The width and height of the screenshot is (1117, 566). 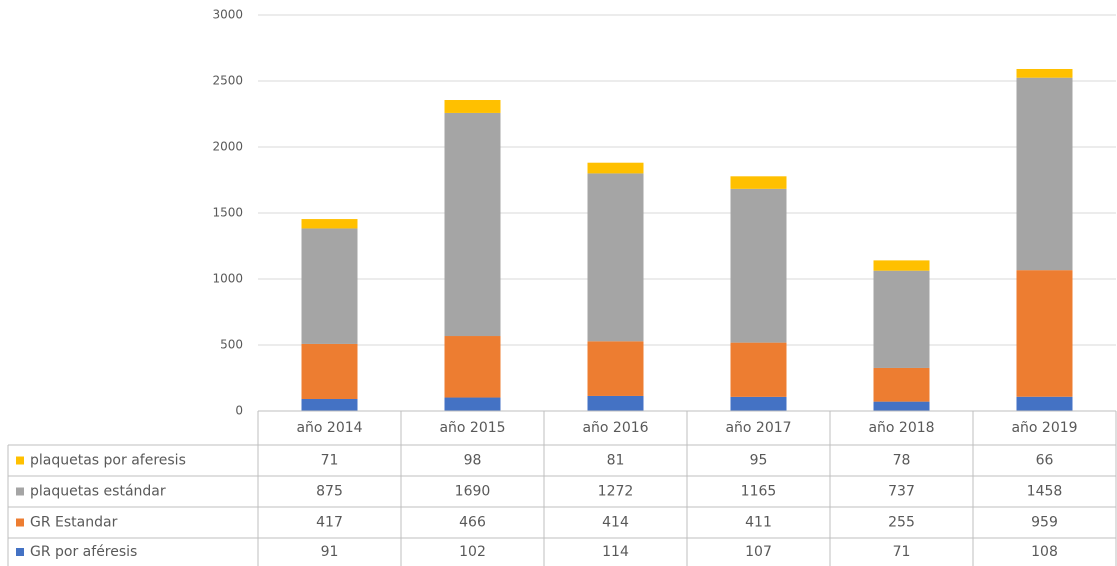 What do you see at coordinates (83, 552) in the screenshot?
I see `legend-label: GR por aféresis` at bounding box center [83, 552].